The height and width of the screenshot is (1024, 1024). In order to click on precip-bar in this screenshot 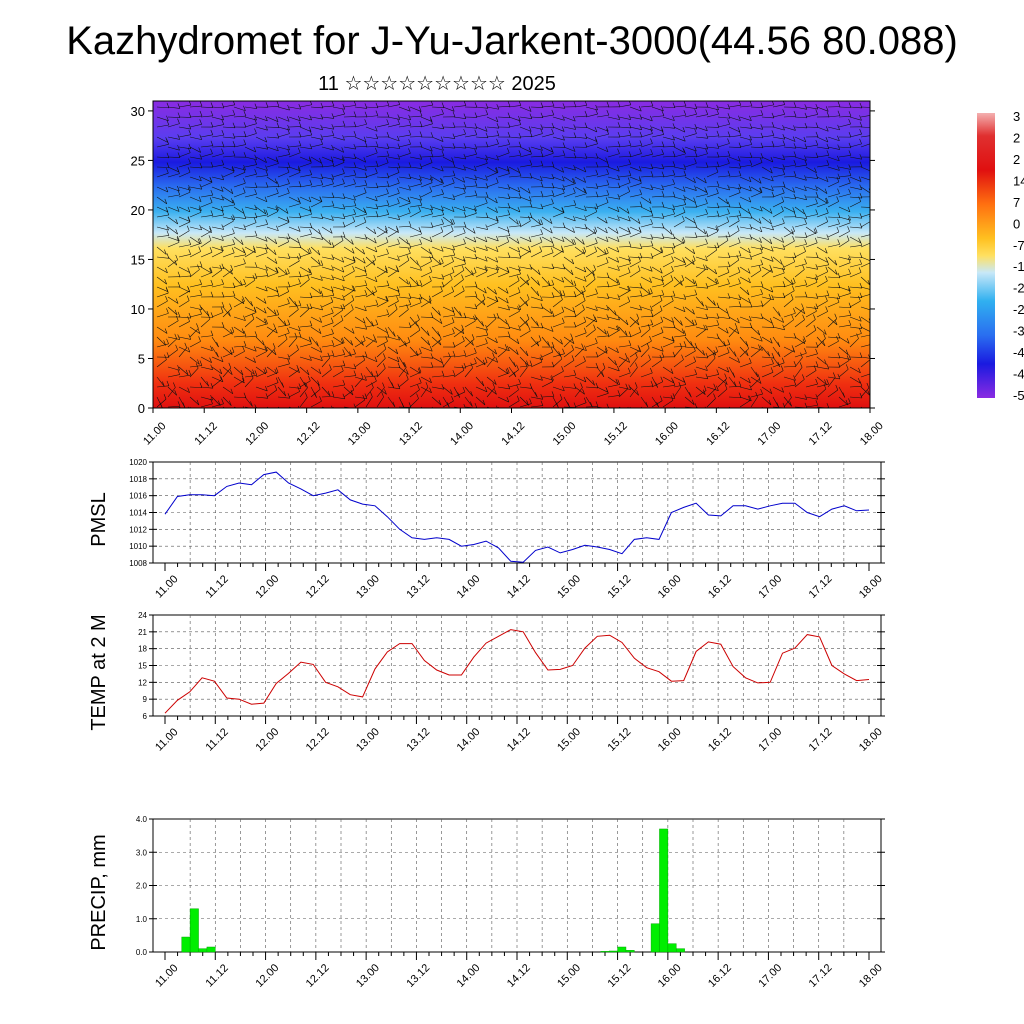, I will do `click(605, 952)`.